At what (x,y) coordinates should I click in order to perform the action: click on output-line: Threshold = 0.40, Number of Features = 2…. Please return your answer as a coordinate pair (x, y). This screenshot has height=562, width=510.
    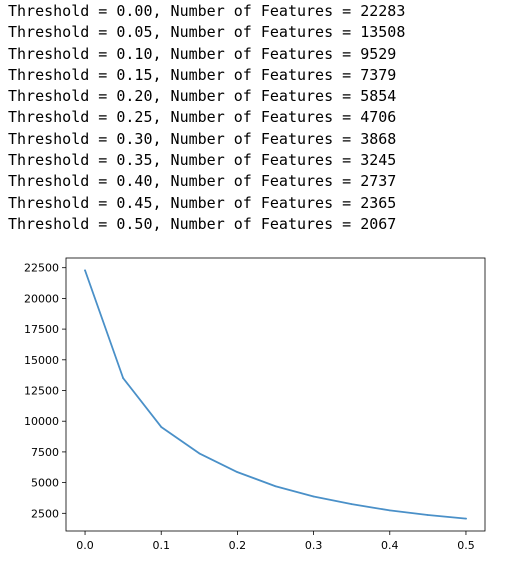
    Looking at the image, I should click on (202, 181).